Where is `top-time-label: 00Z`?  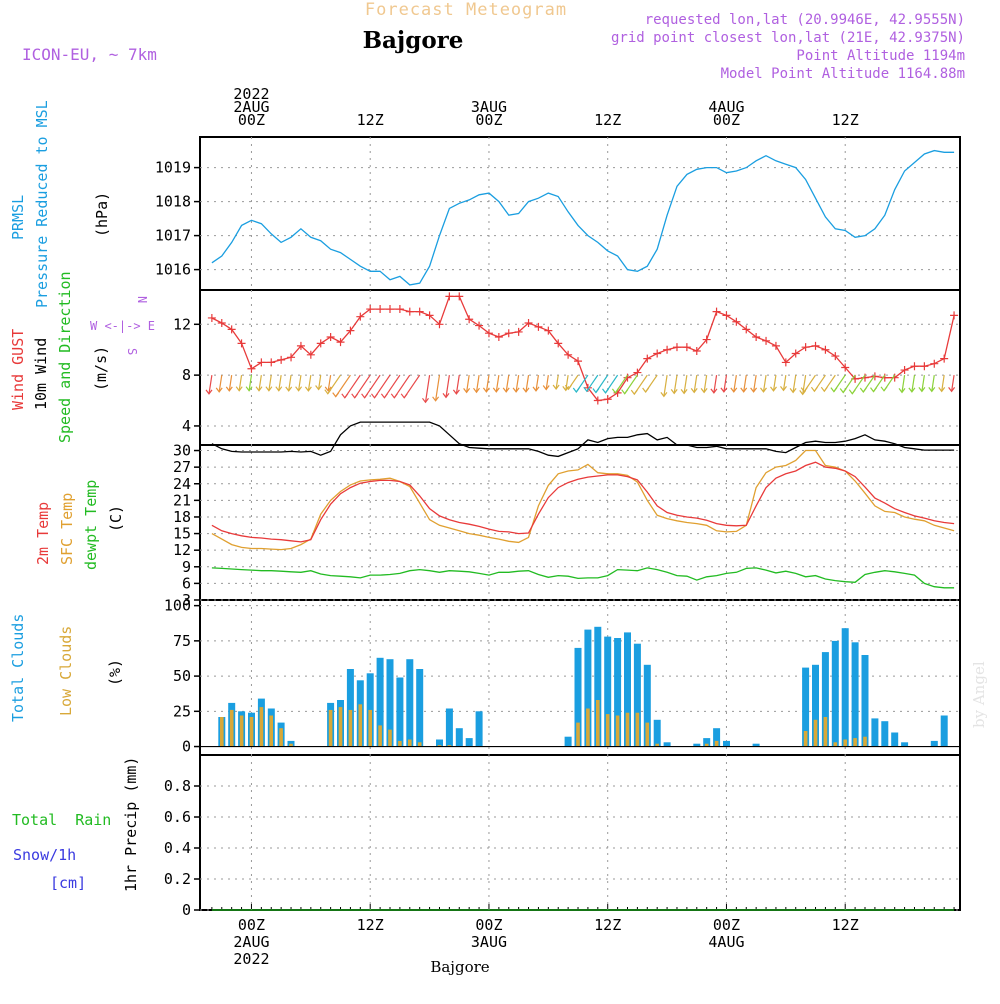
top-time-label: 00Z is located at coordinates (488, 120).